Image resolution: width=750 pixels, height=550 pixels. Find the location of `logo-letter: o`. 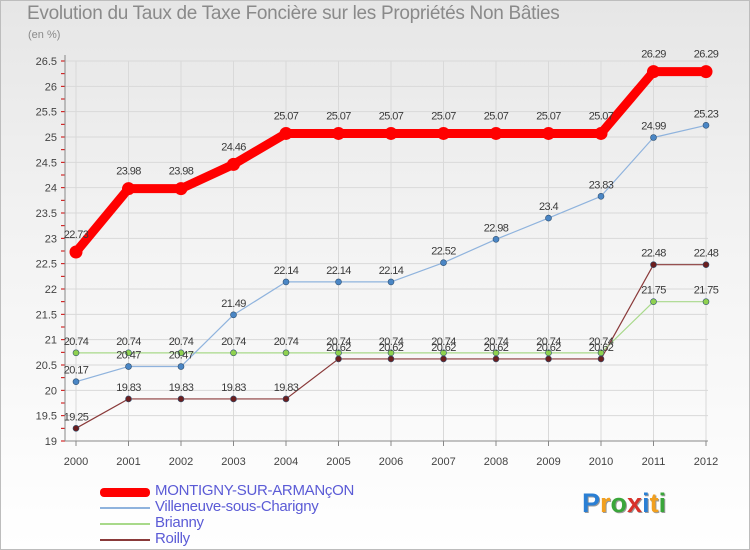

logo-letter: o is located at coordinates (619, 503).